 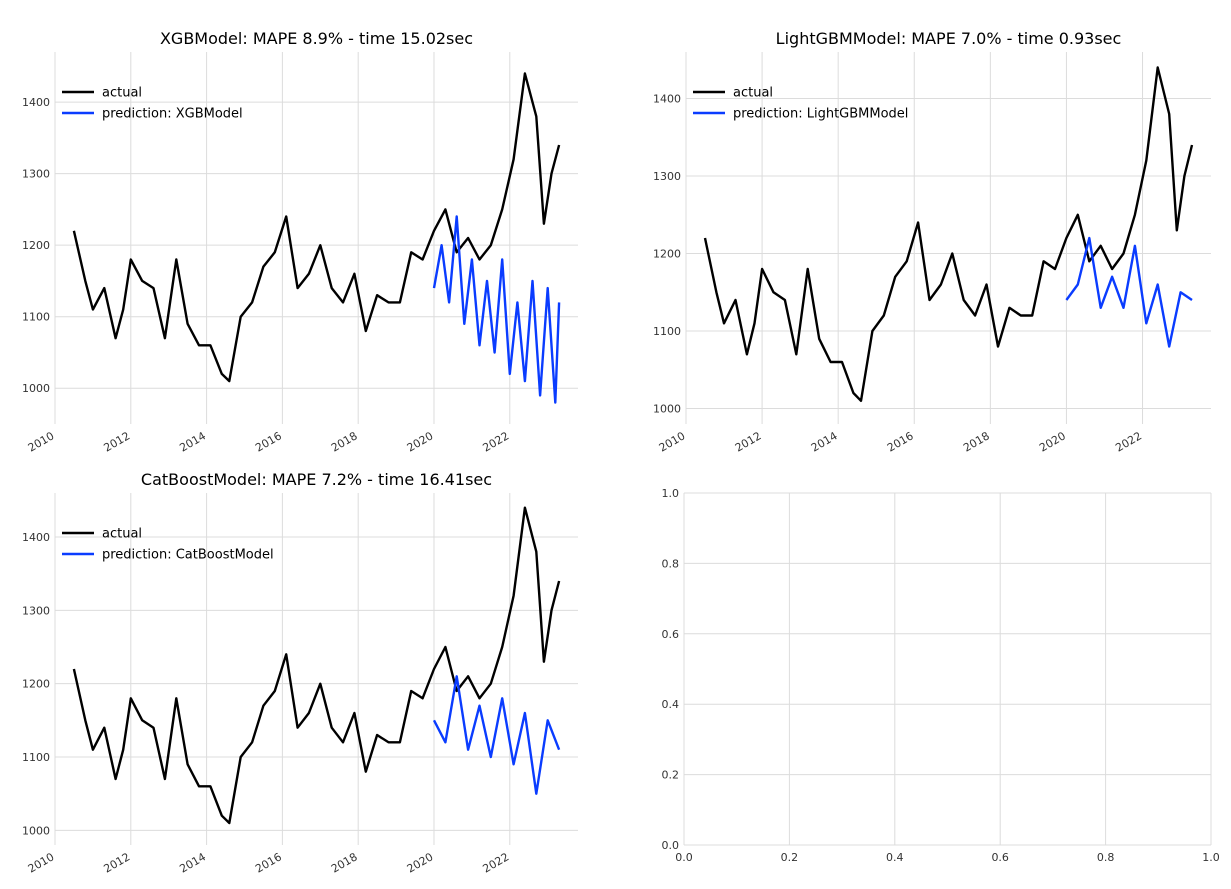 What do you see at coordinates (1000, 857) in the screenshot?
I see `x-tick-label: 0.6` at bounding box center [1000, 857].